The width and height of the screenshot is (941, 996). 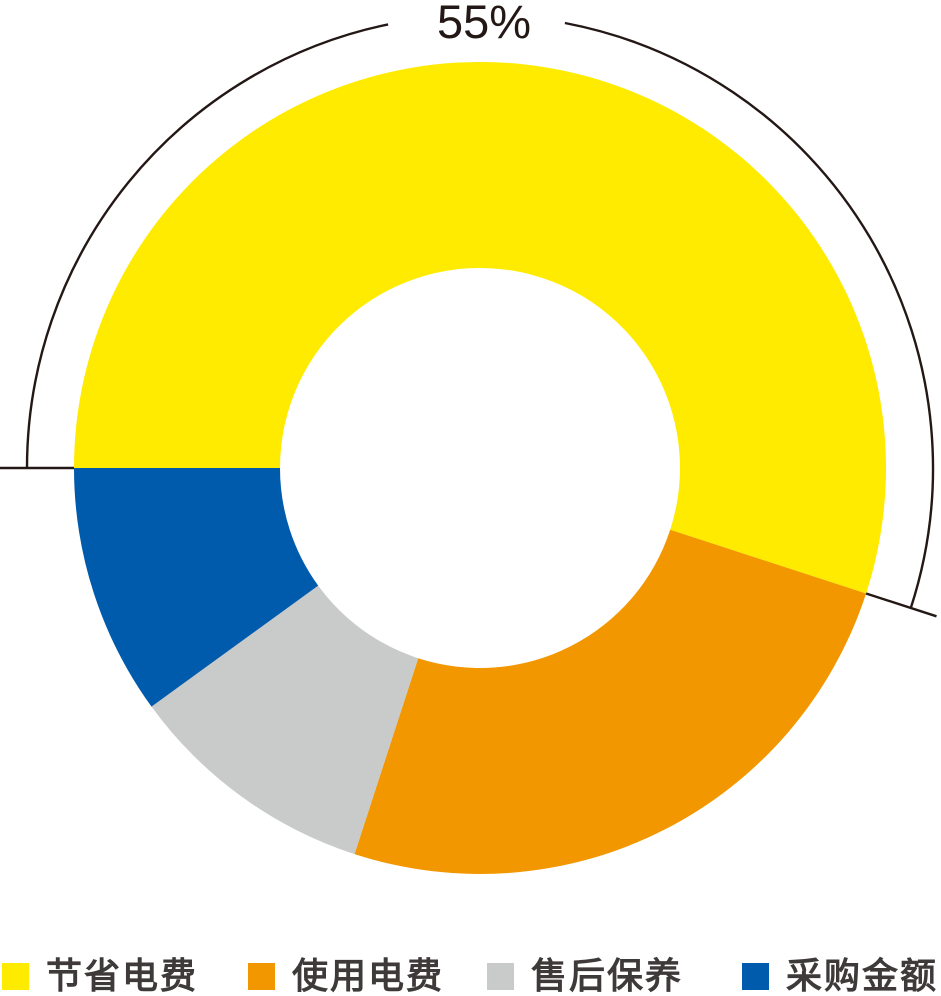 I want to click on legend-item-aftersales-maintenance: 售后保养, so click(x=585, y=976).